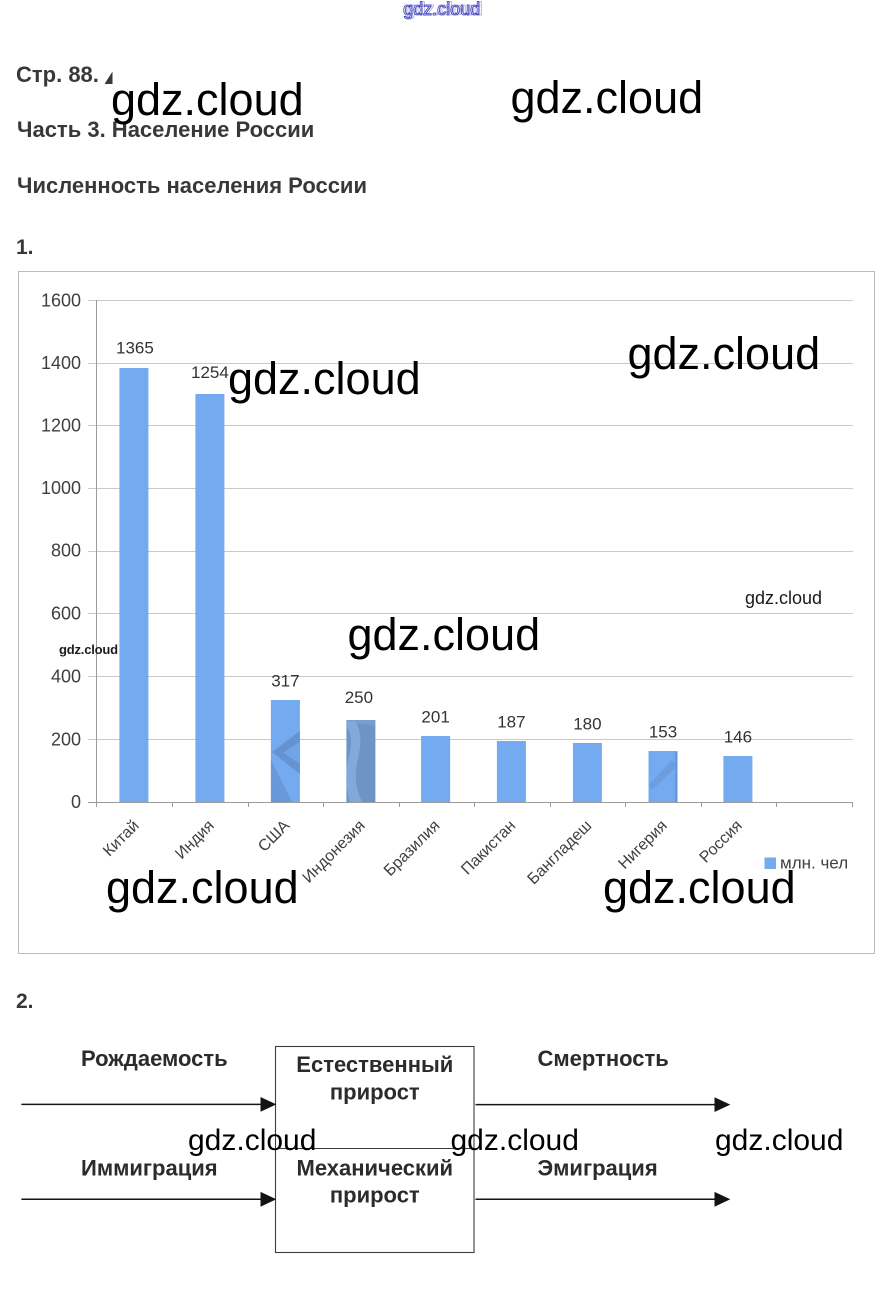 The image size is (886, 1316). Describe the element at coordinates (435, 716) in the screenshot. I see `svg-text: 201` at that location.